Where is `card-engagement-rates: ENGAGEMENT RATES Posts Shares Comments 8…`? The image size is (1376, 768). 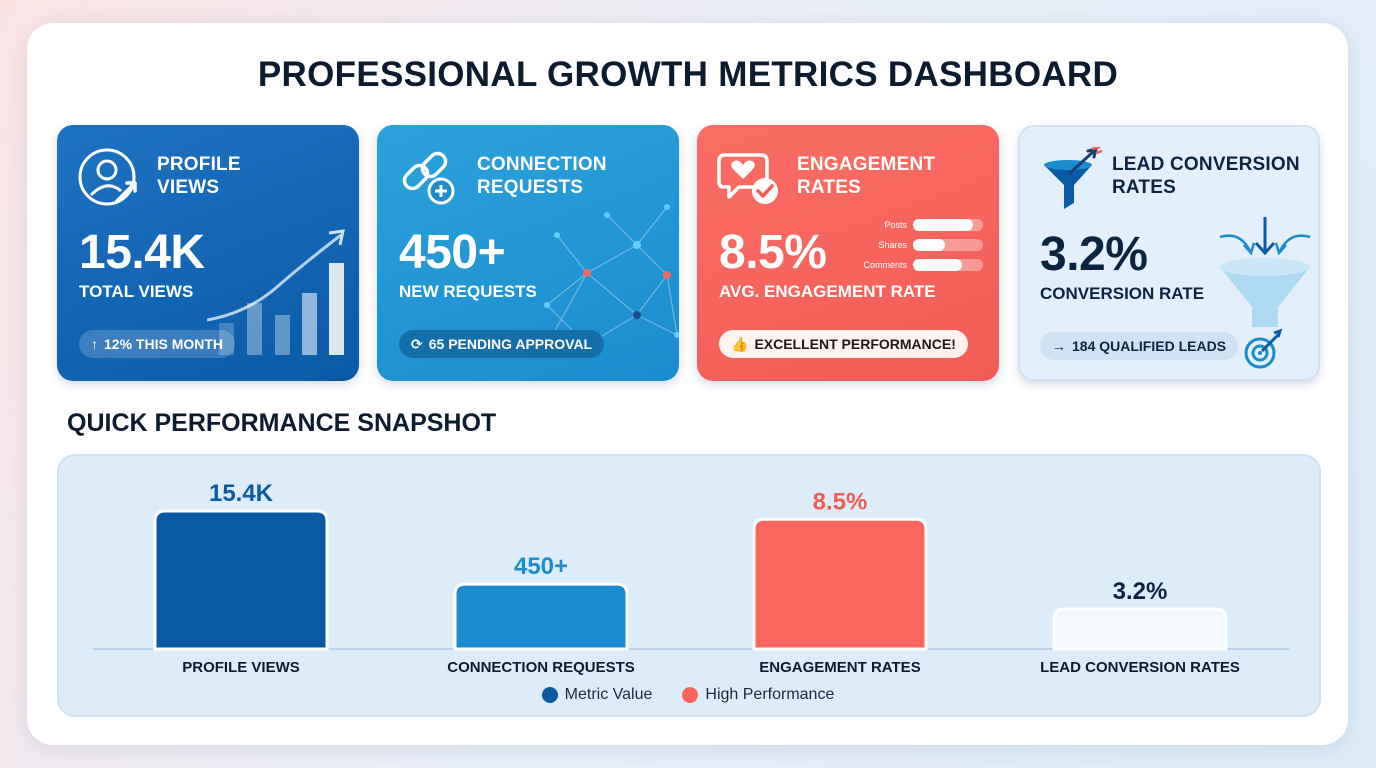
card-engagement-rates: ENGAGEMENT RATES Posts Shares Comments 8… is located at coordinates (848, 253).